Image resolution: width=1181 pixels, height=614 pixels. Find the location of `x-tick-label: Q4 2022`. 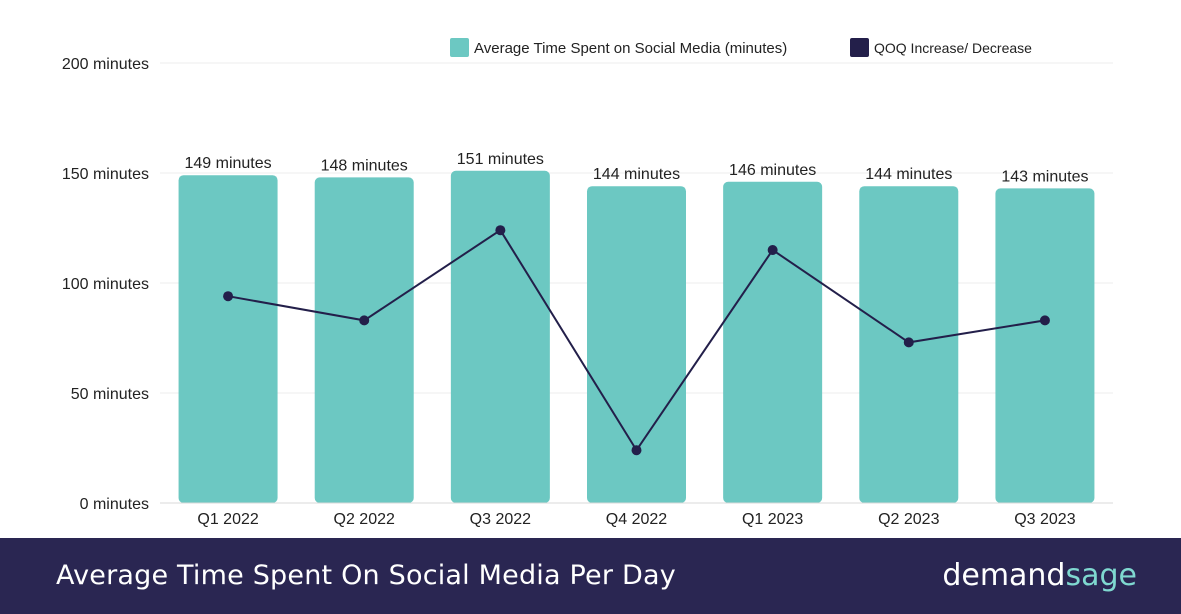

x-tick-label: Q4 2022 is located at coordinates (636, 519).